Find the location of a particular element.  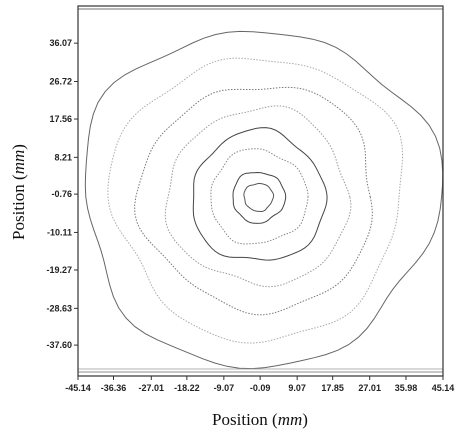

y-tick-label: 17.56 is located at coordinates (60, 119).